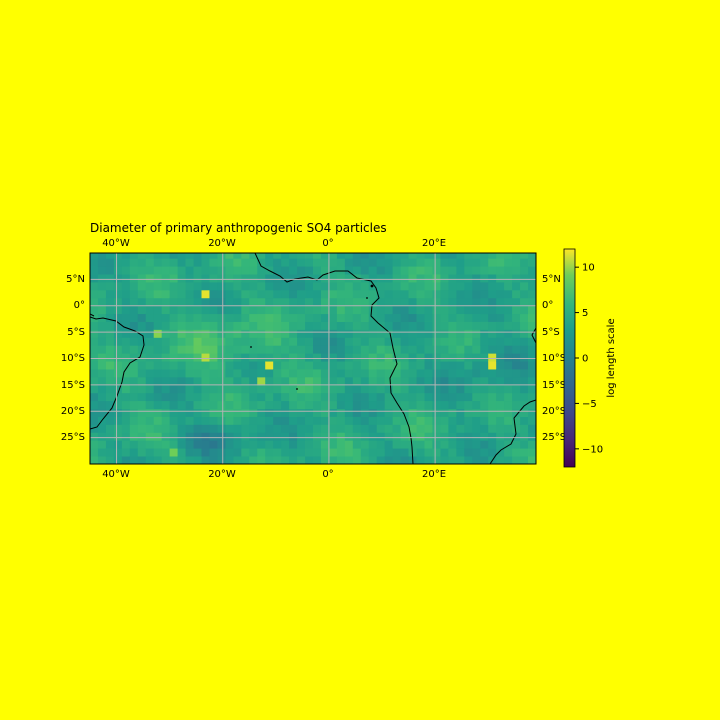  Describe the element at coordinates (554, 385) in the screenshot. I see `lat-label-right: 15°S` at that location.